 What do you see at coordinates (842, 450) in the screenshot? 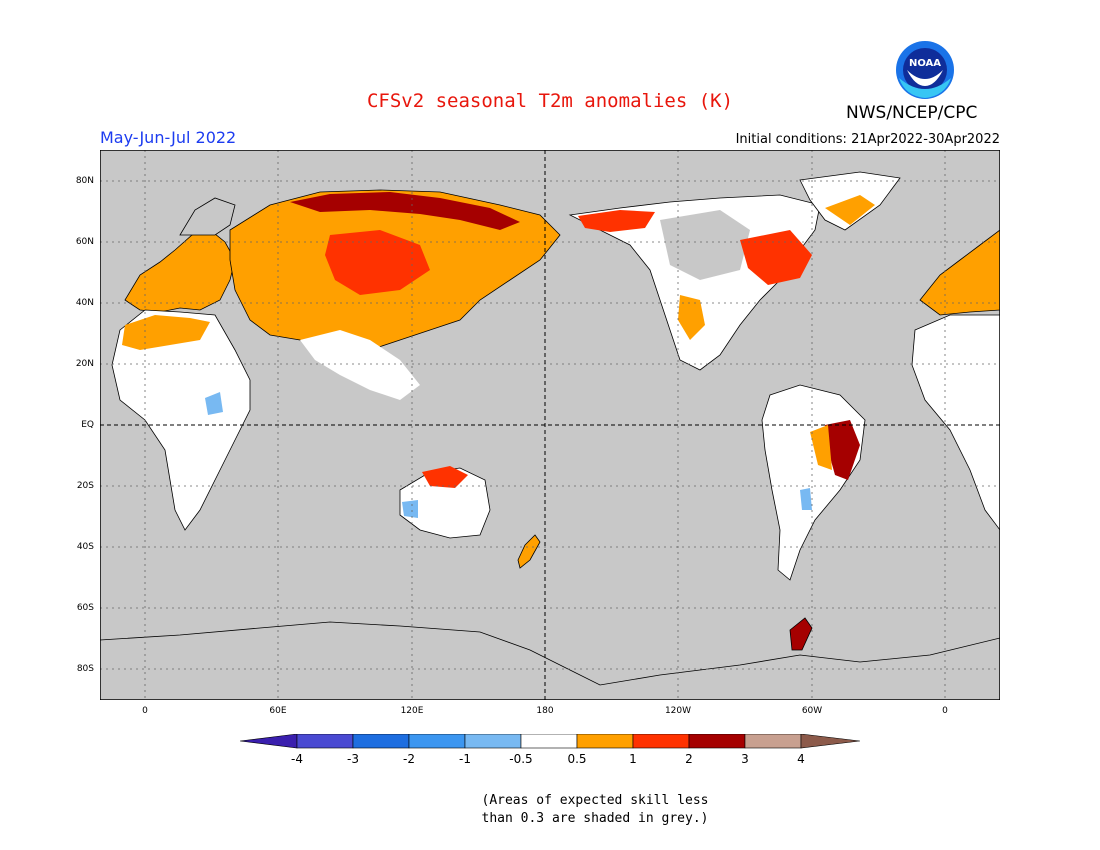
I see `sa-brazil-hot` at bounding box center [842, 450].